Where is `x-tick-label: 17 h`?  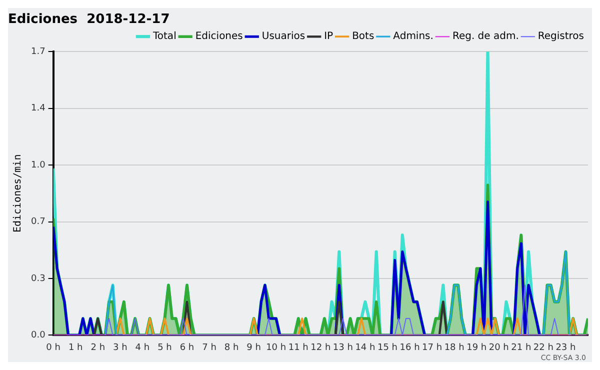
x-tick-label: 17 h is located at coordinates (432, 347).